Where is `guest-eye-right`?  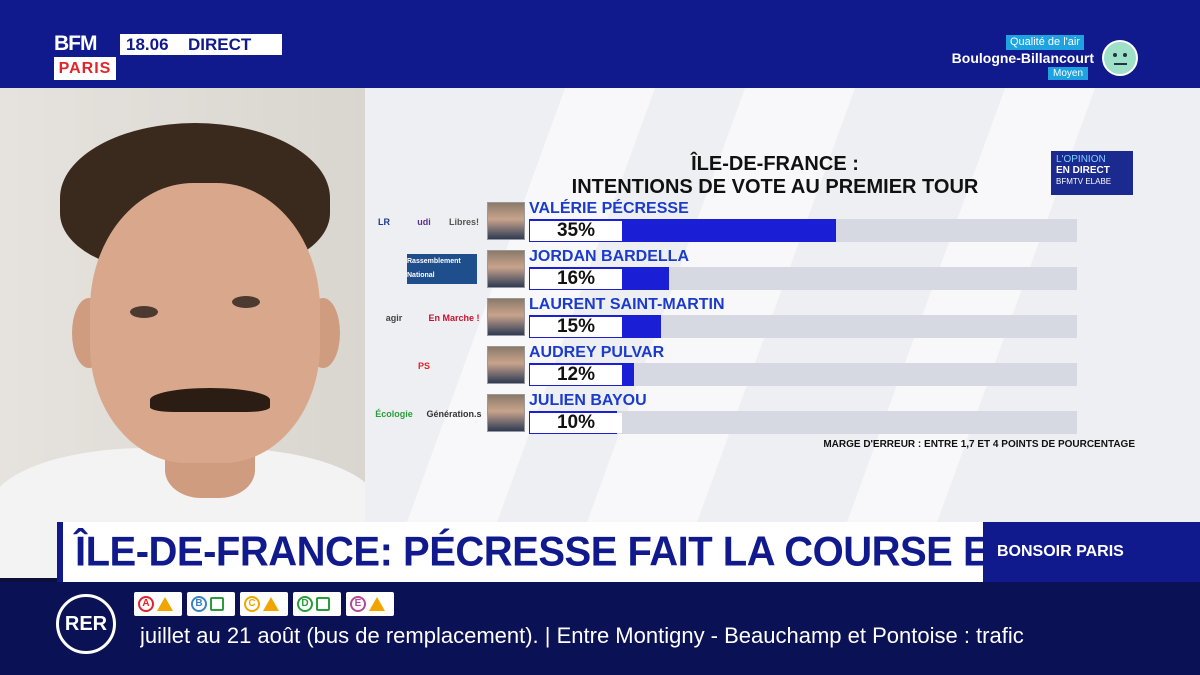
guest-eye-right is located at coordinates (246, 302).